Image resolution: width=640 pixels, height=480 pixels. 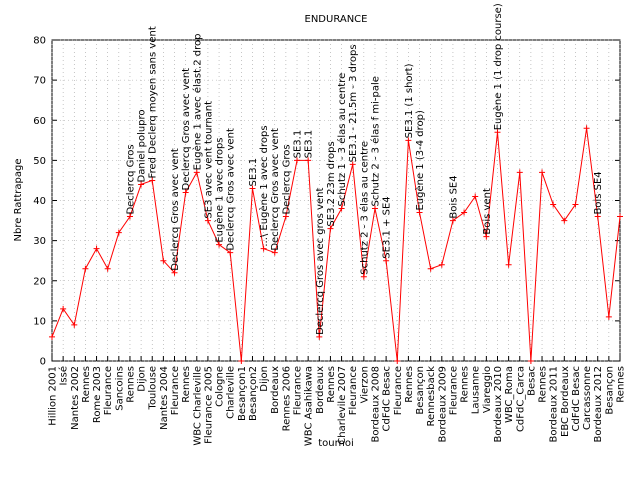 What do you see at coordinates (309, 406) in the screenshot?
I see `x-tick-label: WBC Asahikawa` at bounding box center [309, 406].